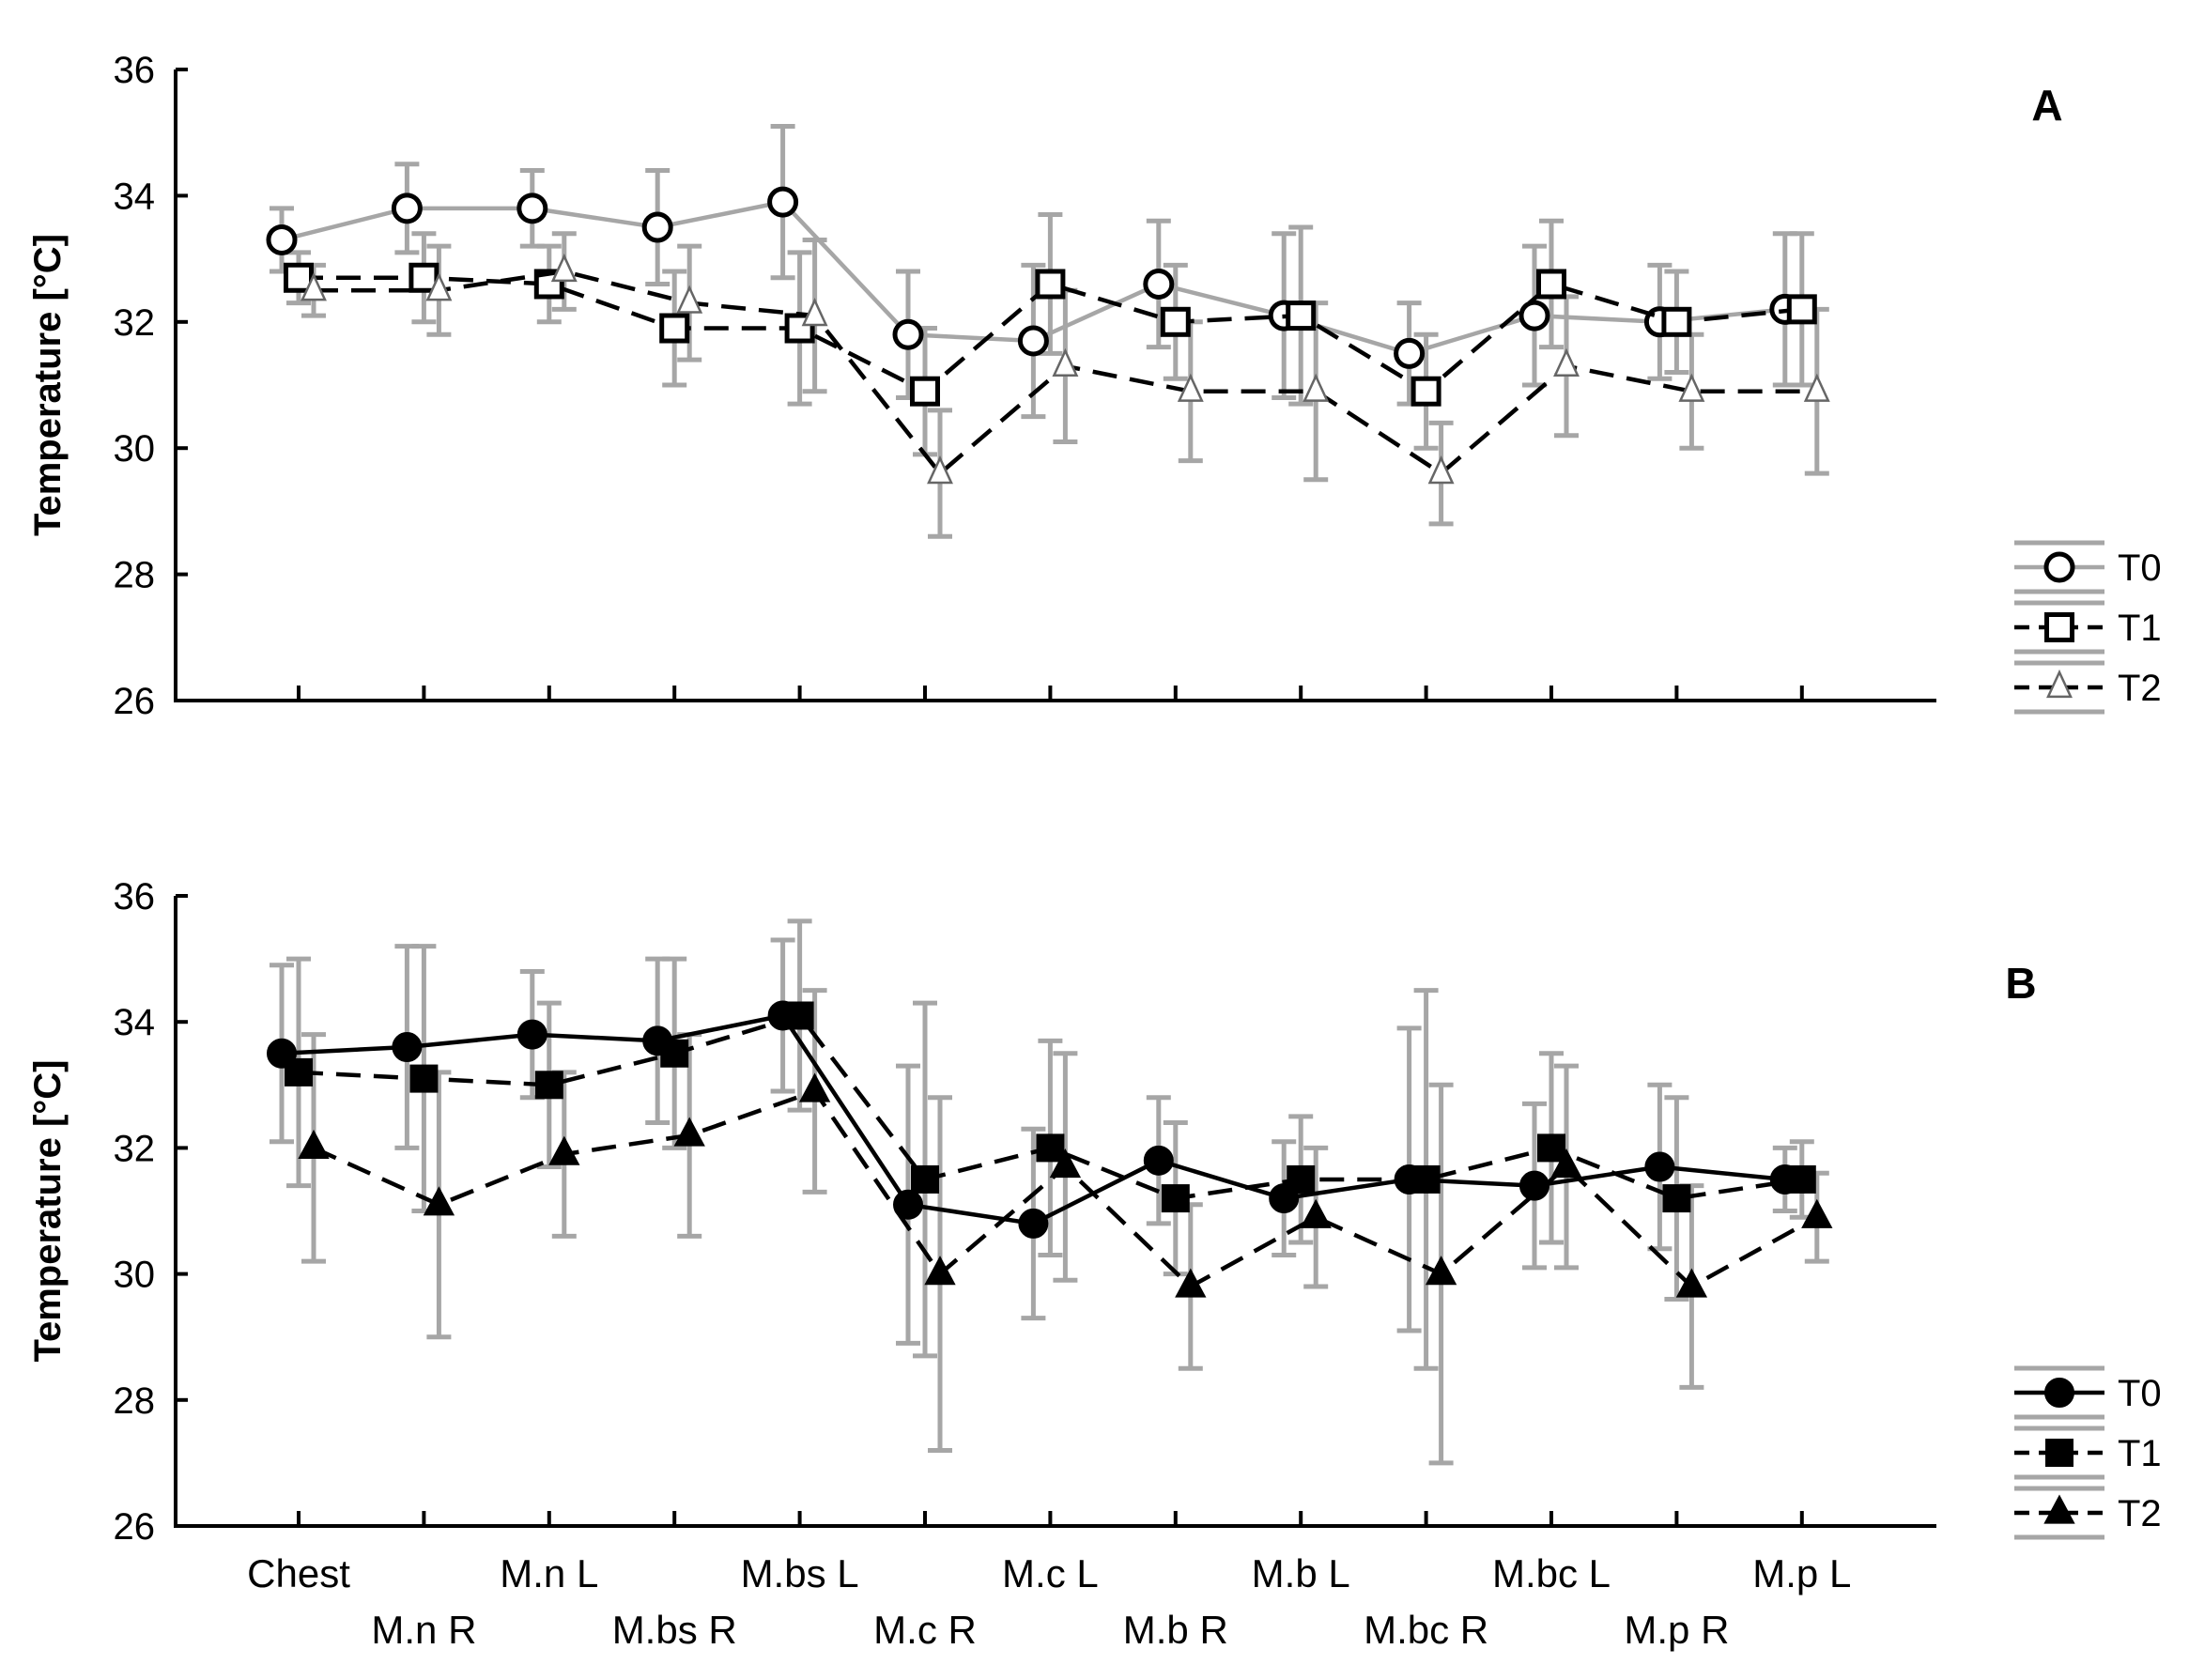 This screenshot has height=1680, width=2189. I want to click on x-tick-label: M.n R, so click(423, 1630).